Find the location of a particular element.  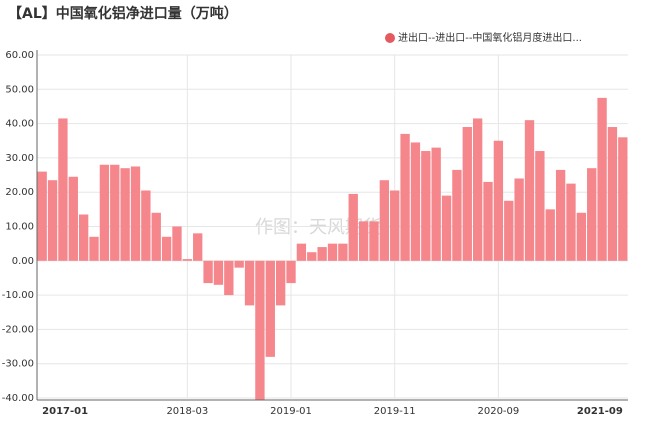

x-tick-label: 2020-09 is located at coordinates (498, 411).